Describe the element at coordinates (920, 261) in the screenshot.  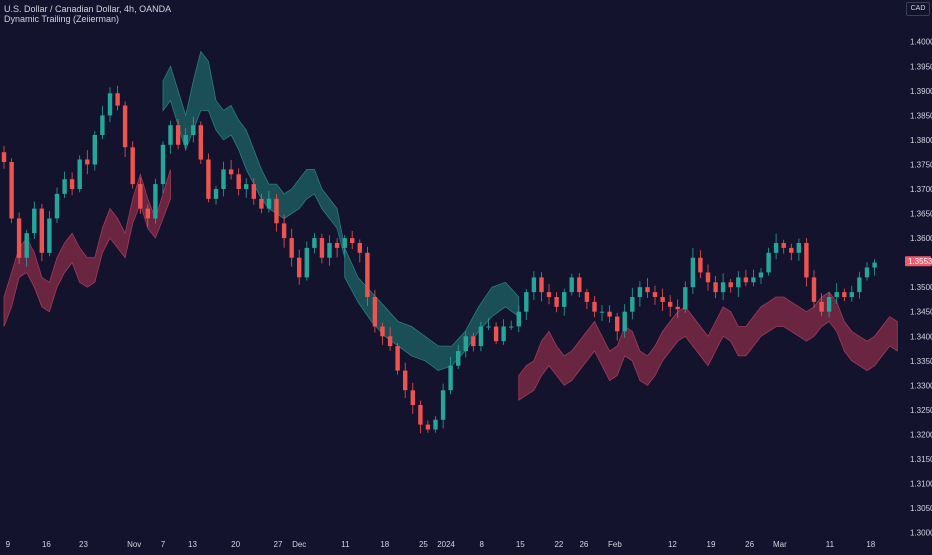
I see `last-price-label: 1.35530` at that location.